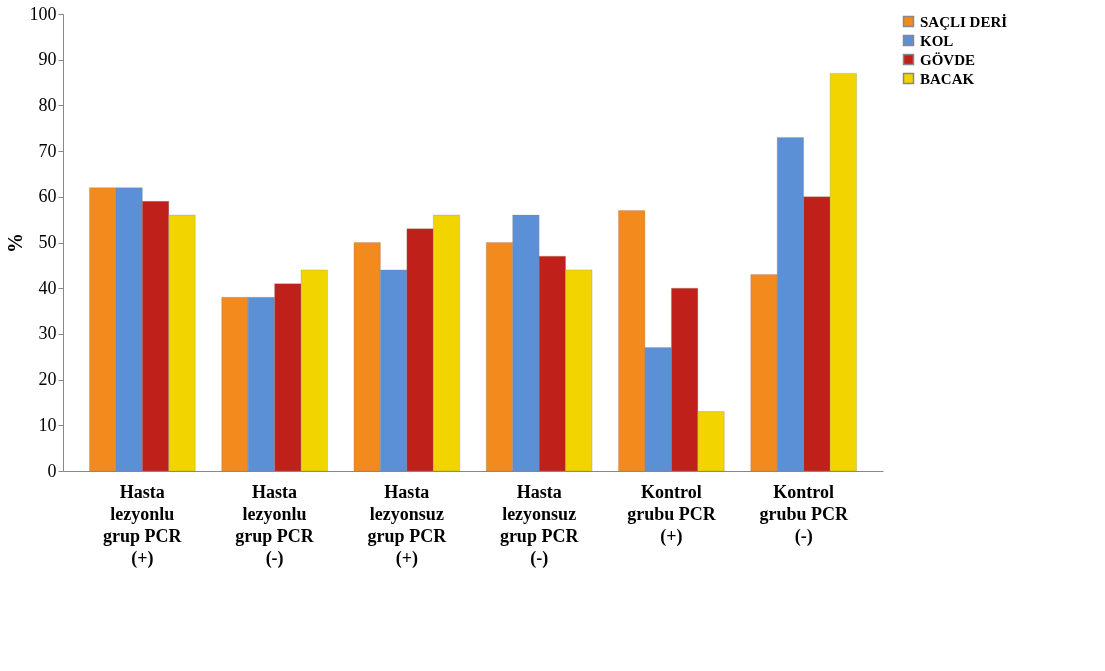 The width and height of the screenshot is (1105, 671). Describe the element at coordinates (52, 470) in the screenshot. I see `y-tick-label: 0` at that location.